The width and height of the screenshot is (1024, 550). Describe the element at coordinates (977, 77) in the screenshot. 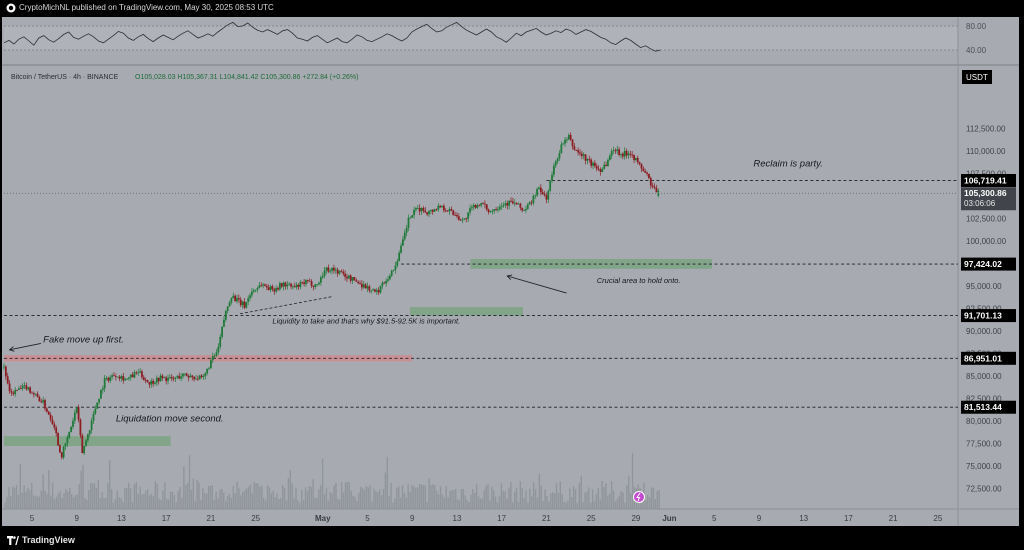

I see `currency-badge: USDT` at that location.